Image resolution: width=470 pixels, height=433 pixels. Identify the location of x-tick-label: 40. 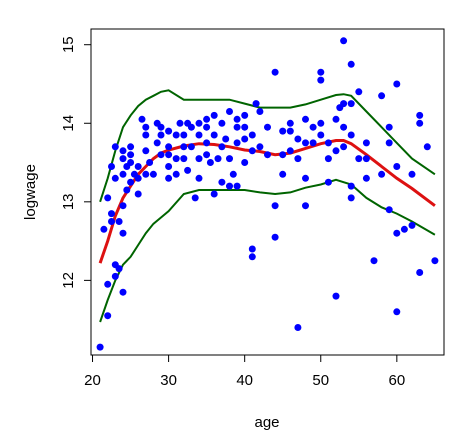
(244, 380).